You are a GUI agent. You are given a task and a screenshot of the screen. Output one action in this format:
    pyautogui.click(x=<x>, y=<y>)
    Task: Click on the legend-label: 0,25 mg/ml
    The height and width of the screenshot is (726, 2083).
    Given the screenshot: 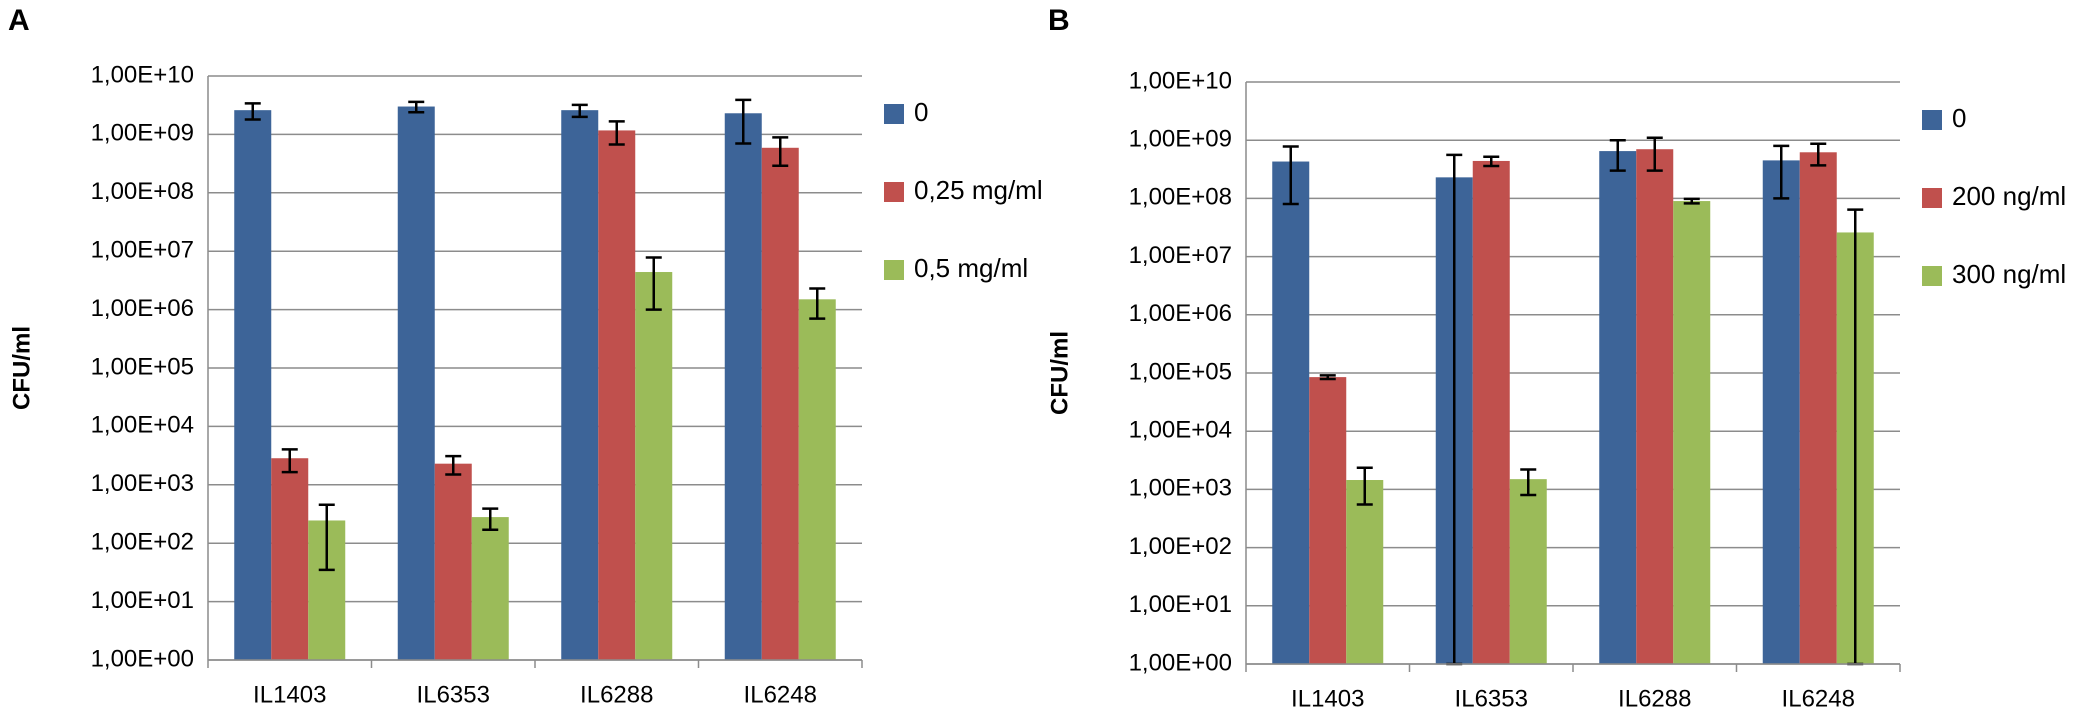 What is the action you would take?
    pyautogui.click(x=978, y=190)
    